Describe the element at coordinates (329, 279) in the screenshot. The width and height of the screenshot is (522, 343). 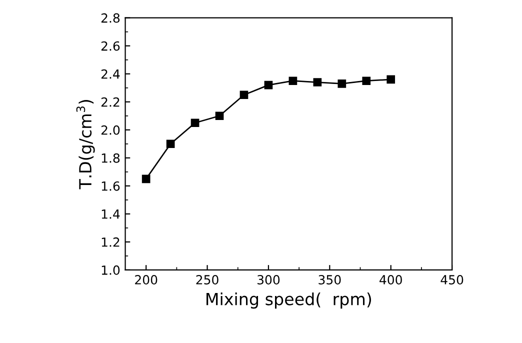
I see `x-tick-label: 350` at that location.